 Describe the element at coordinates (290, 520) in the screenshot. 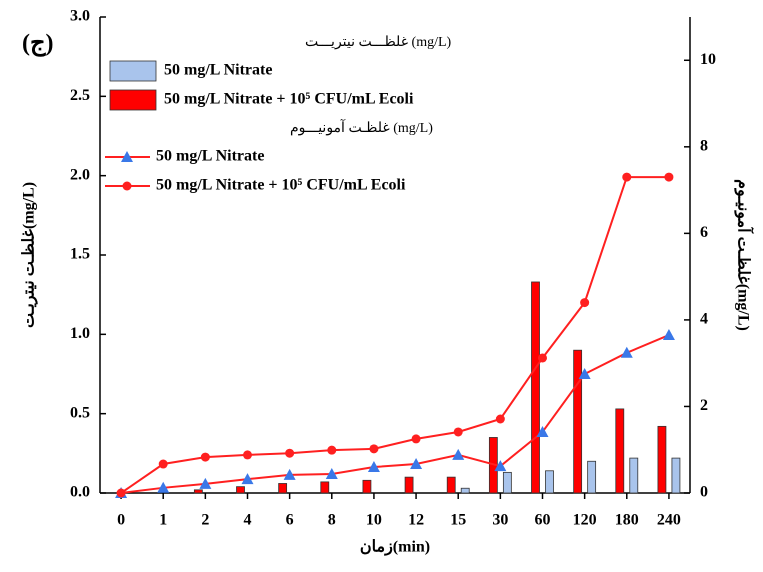

I see `x-tick-label: 6` at that location.